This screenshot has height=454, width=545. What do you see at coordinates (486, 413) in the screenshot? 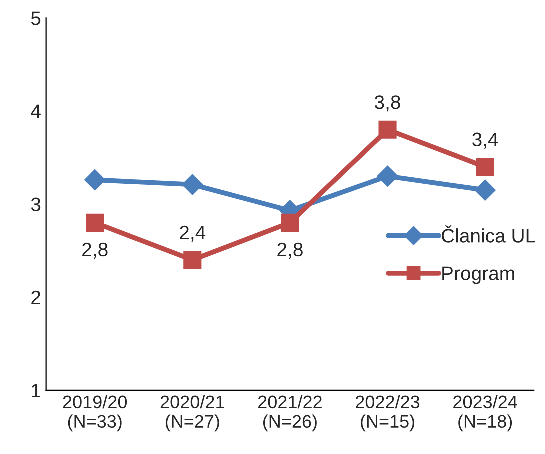
I see `x-tick-label: 2023/24 (N=18)` at bounding box center [486, 413].